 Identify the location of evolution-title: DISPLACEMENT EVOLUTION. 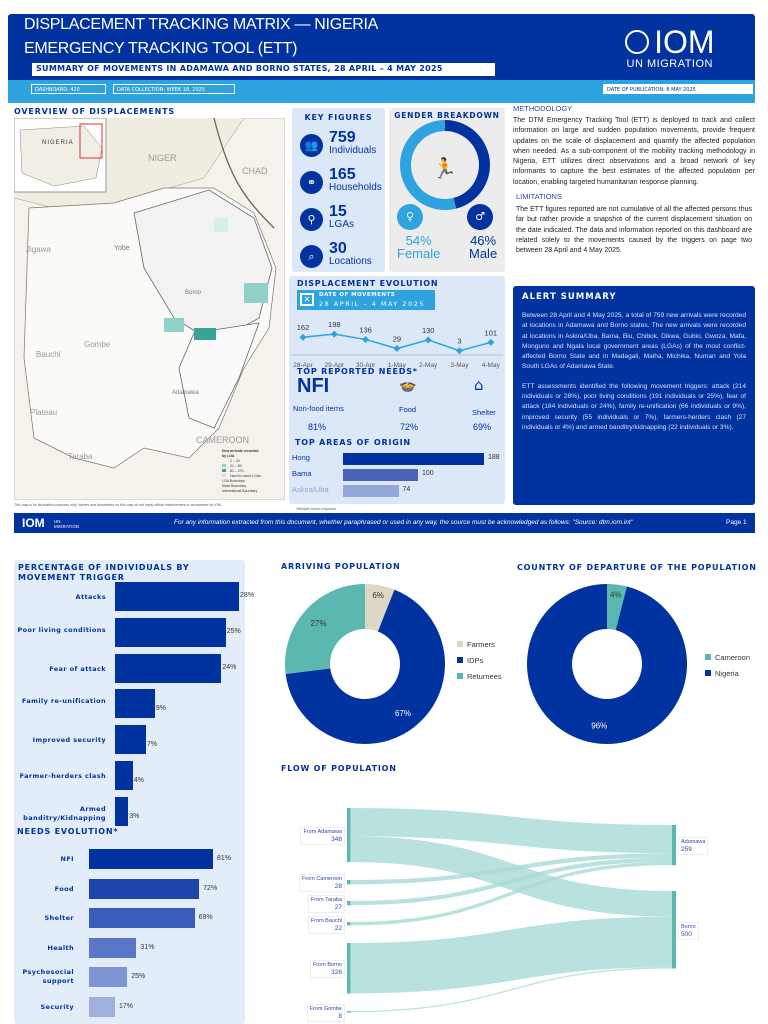
(368, 283).